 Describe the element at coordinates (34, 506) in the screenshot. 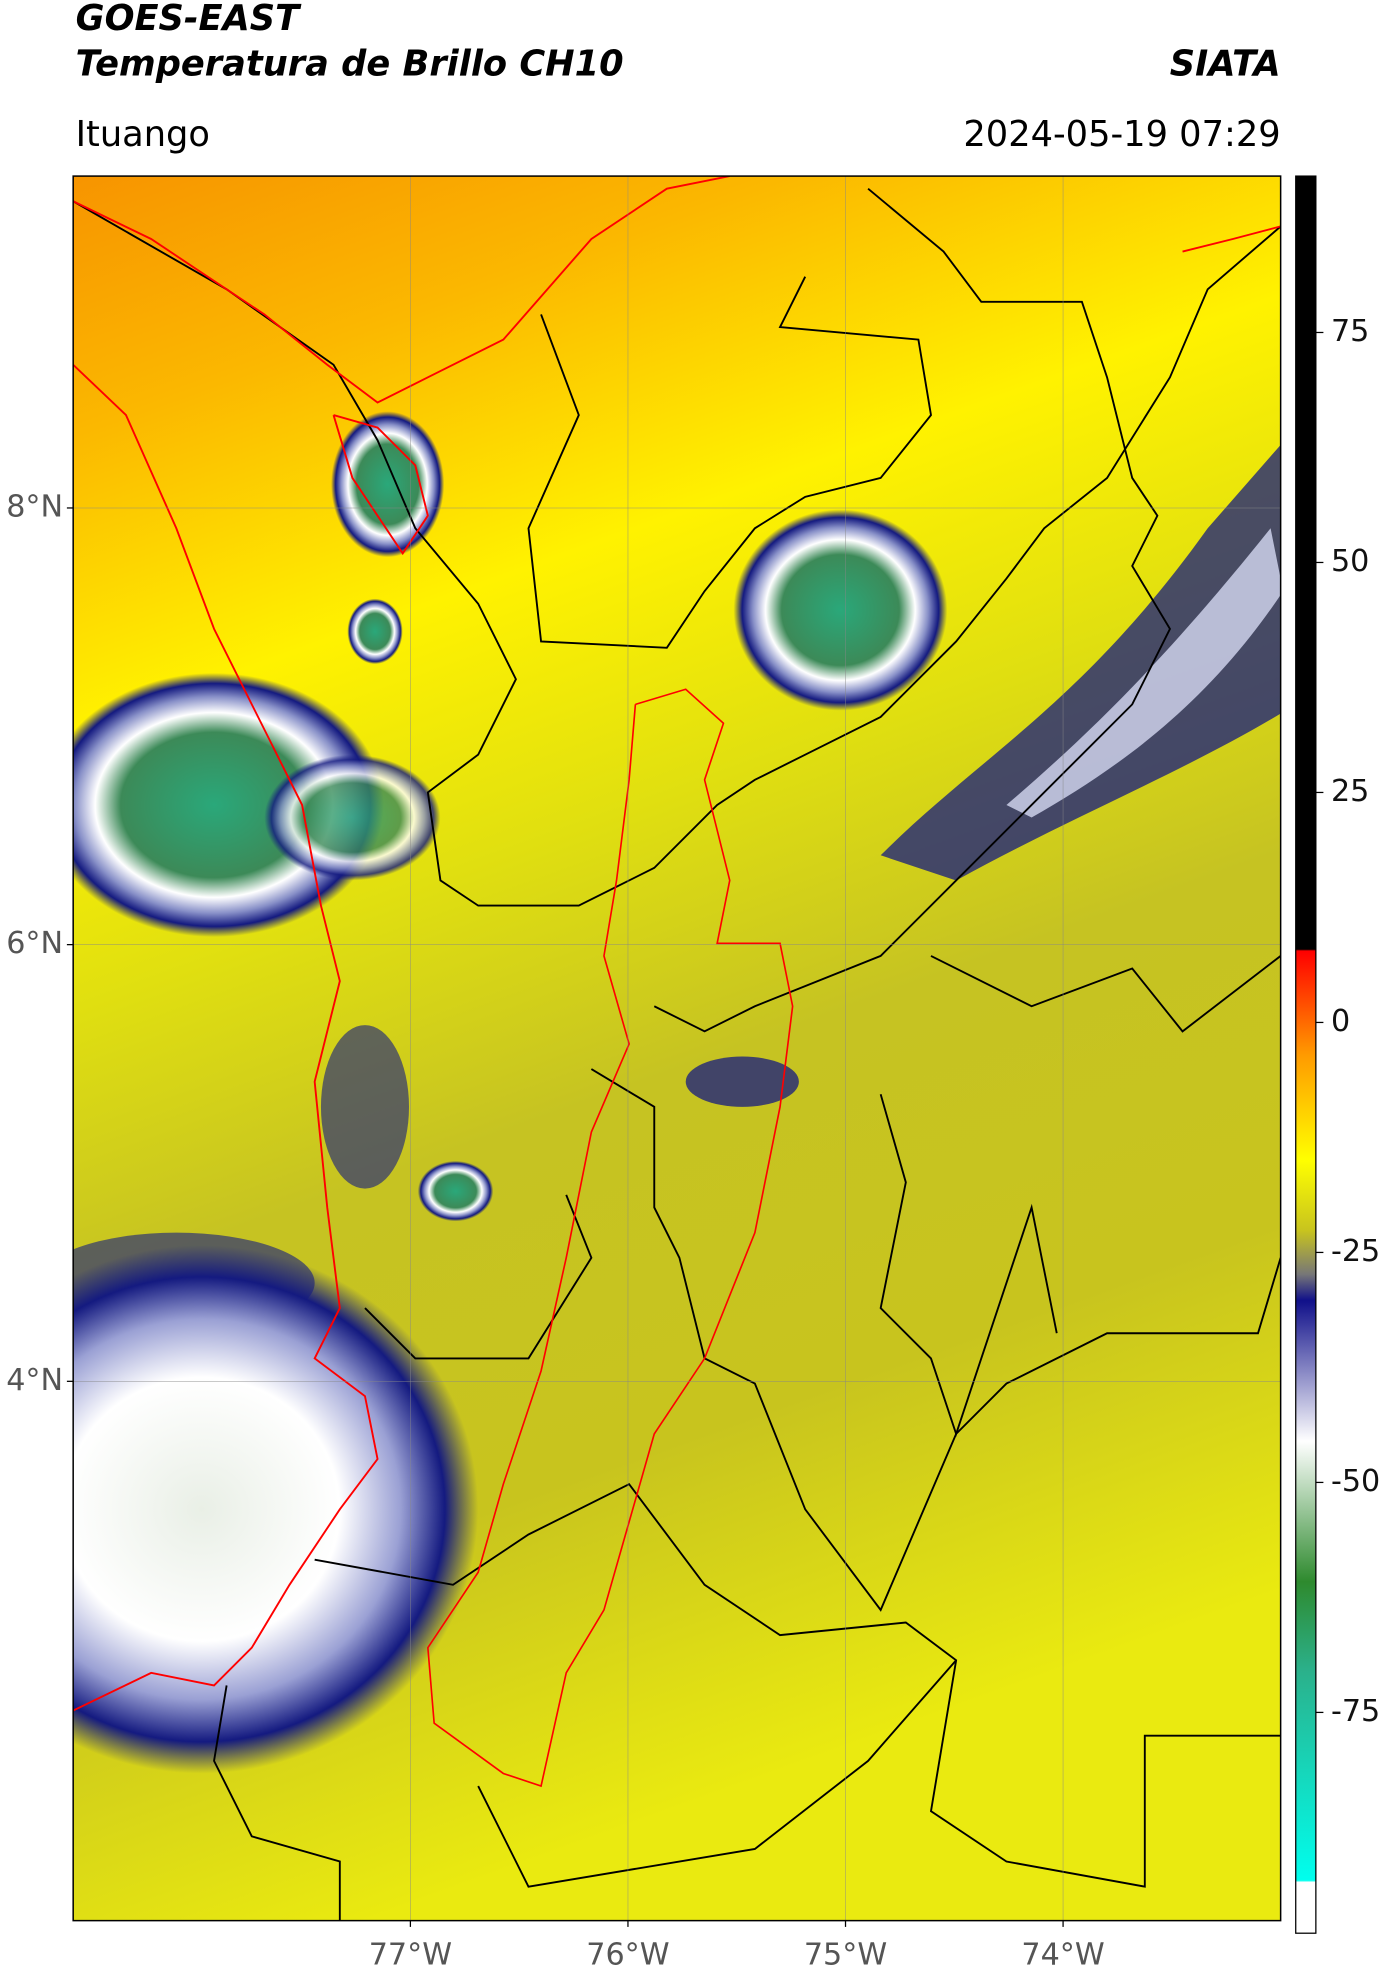

I see `lat-tick-label: 8°N` at that location.